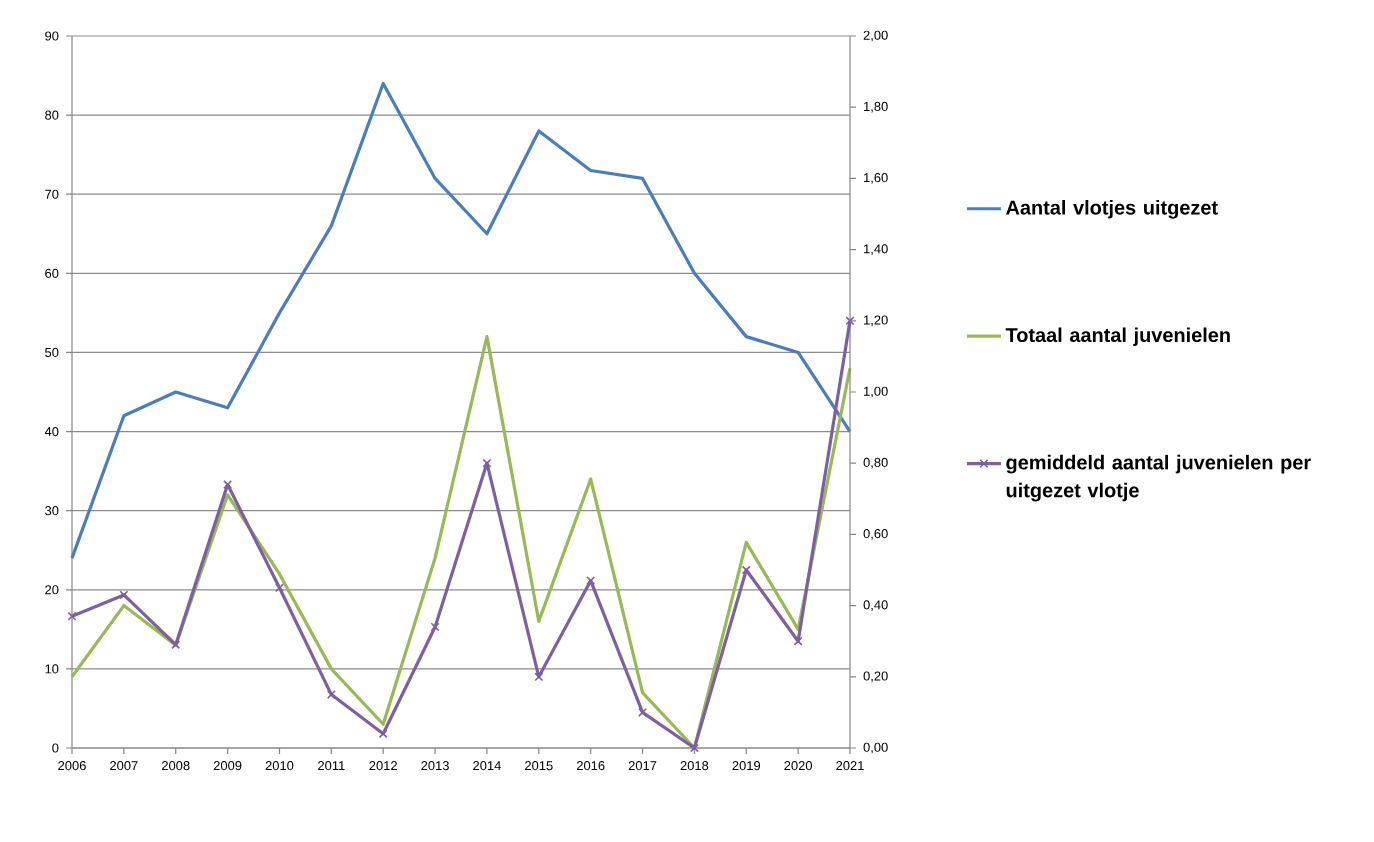  I want to click on legend-label: Totaal aantal juvenielen, so click(1117, 337).